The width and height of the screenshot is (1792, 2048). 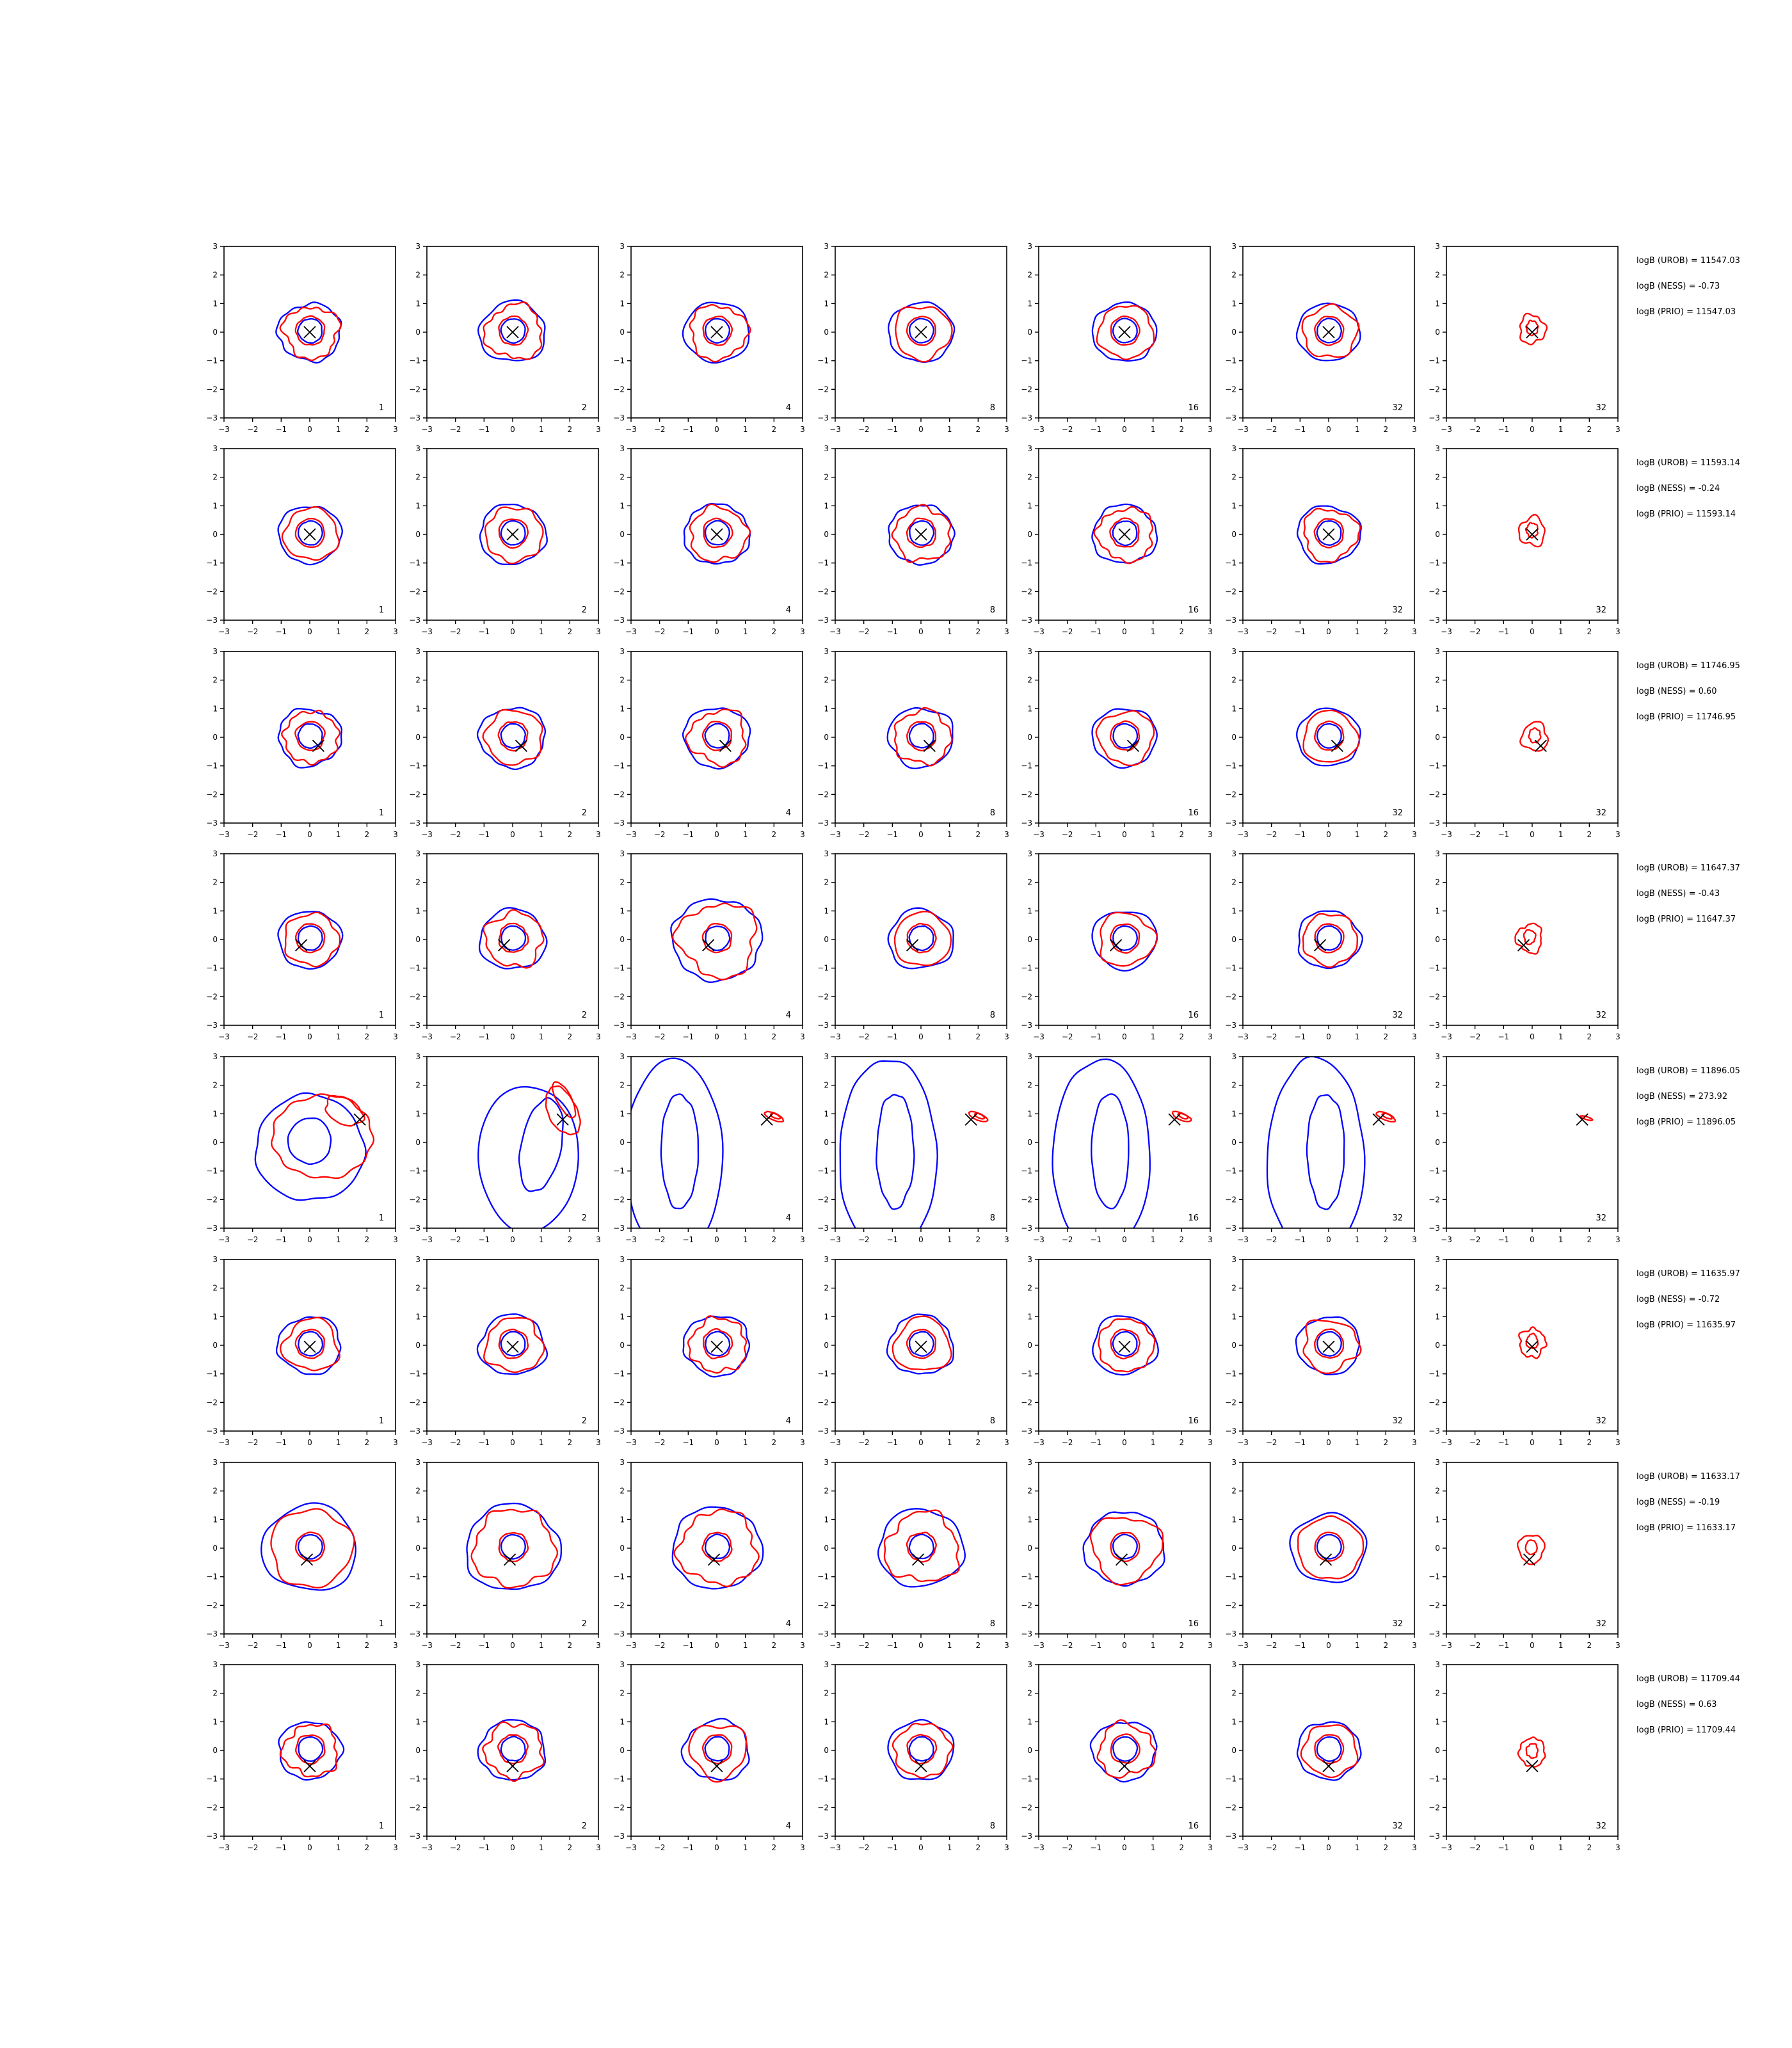 I want to click on y-tick-label: −1, so click(x=414, y=360).